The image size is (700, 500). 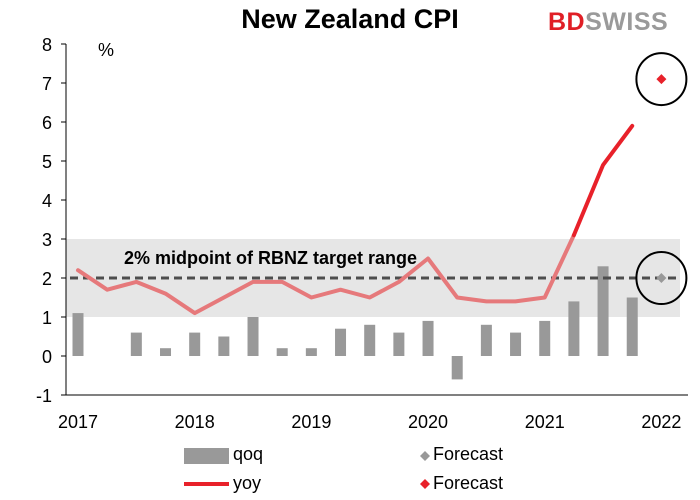 I want to click on yoy-line-recent, so click(x=603, y=180).